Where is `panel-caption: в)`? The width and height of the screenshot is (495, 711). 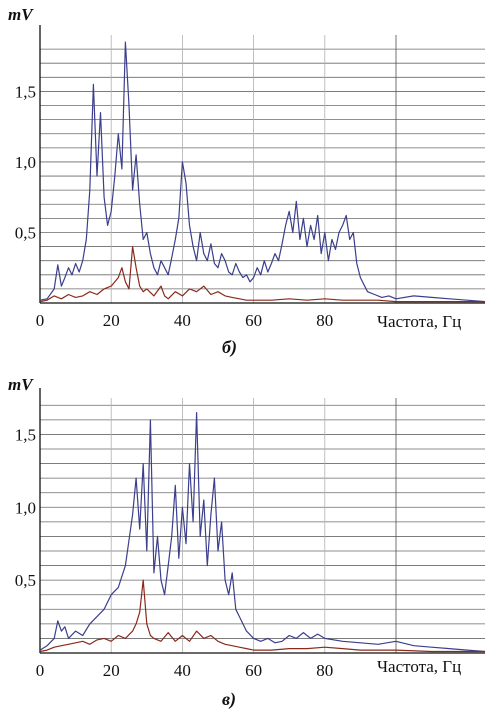 panel-caption: в) is located at coordinates (229, 699).